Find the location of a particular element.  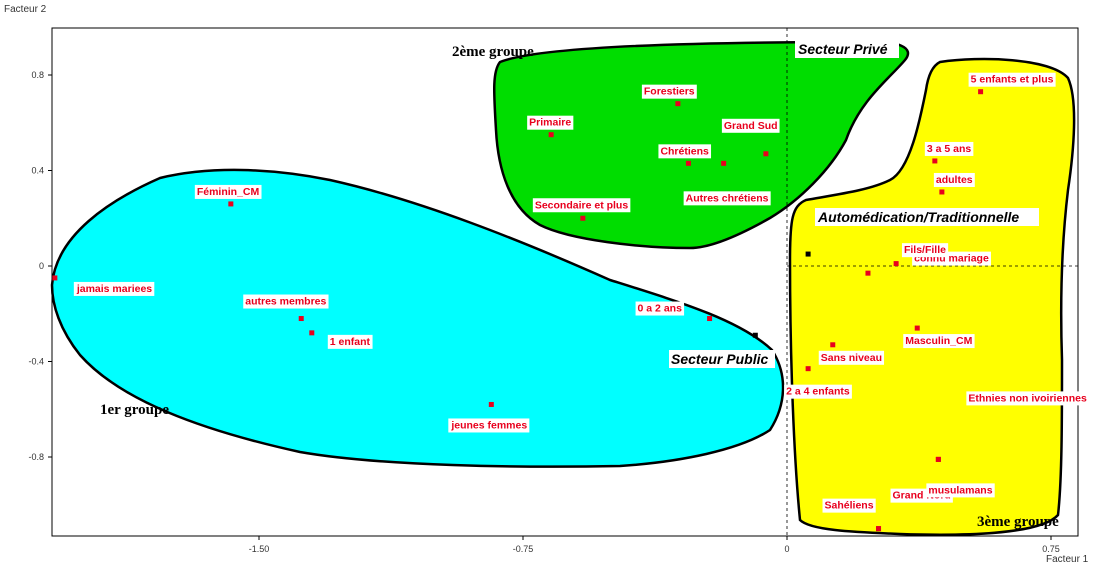

data-point-label: Féminin_CM is located at coordinates (228, 192).